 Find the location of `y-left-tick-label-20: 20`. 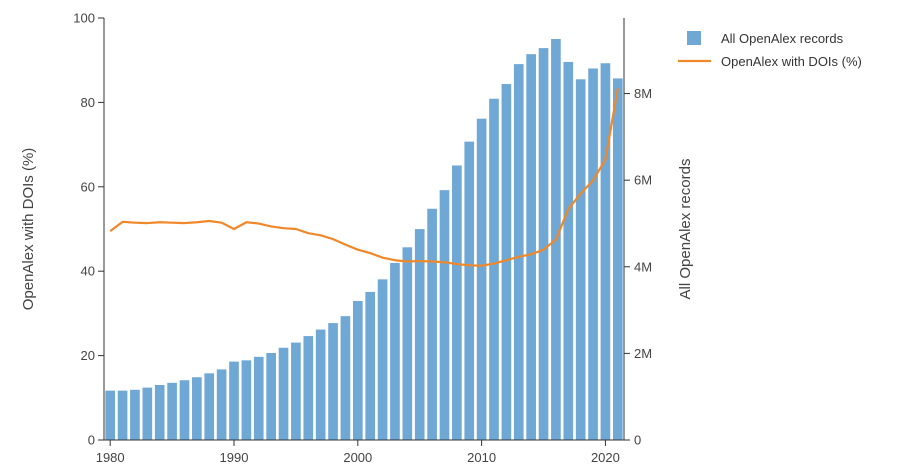

y-left-tick-label-20: 20 is located at coordinates (88, 355).